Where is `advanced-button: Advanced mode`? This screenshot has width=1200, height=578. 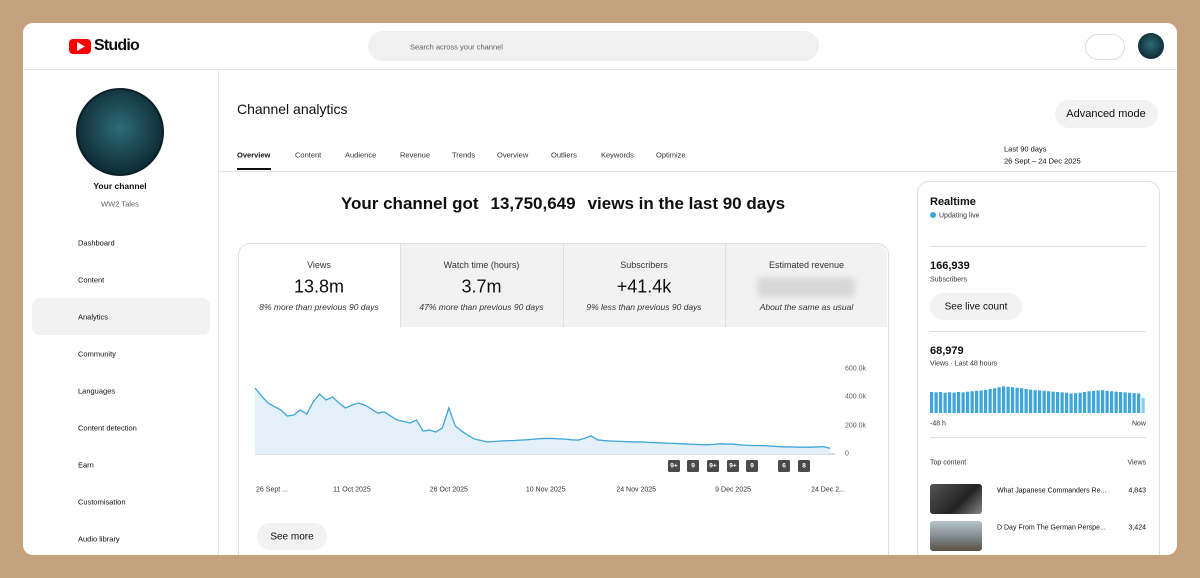
advanced-button: Advanced mode is located at coordinates (1106, 114).